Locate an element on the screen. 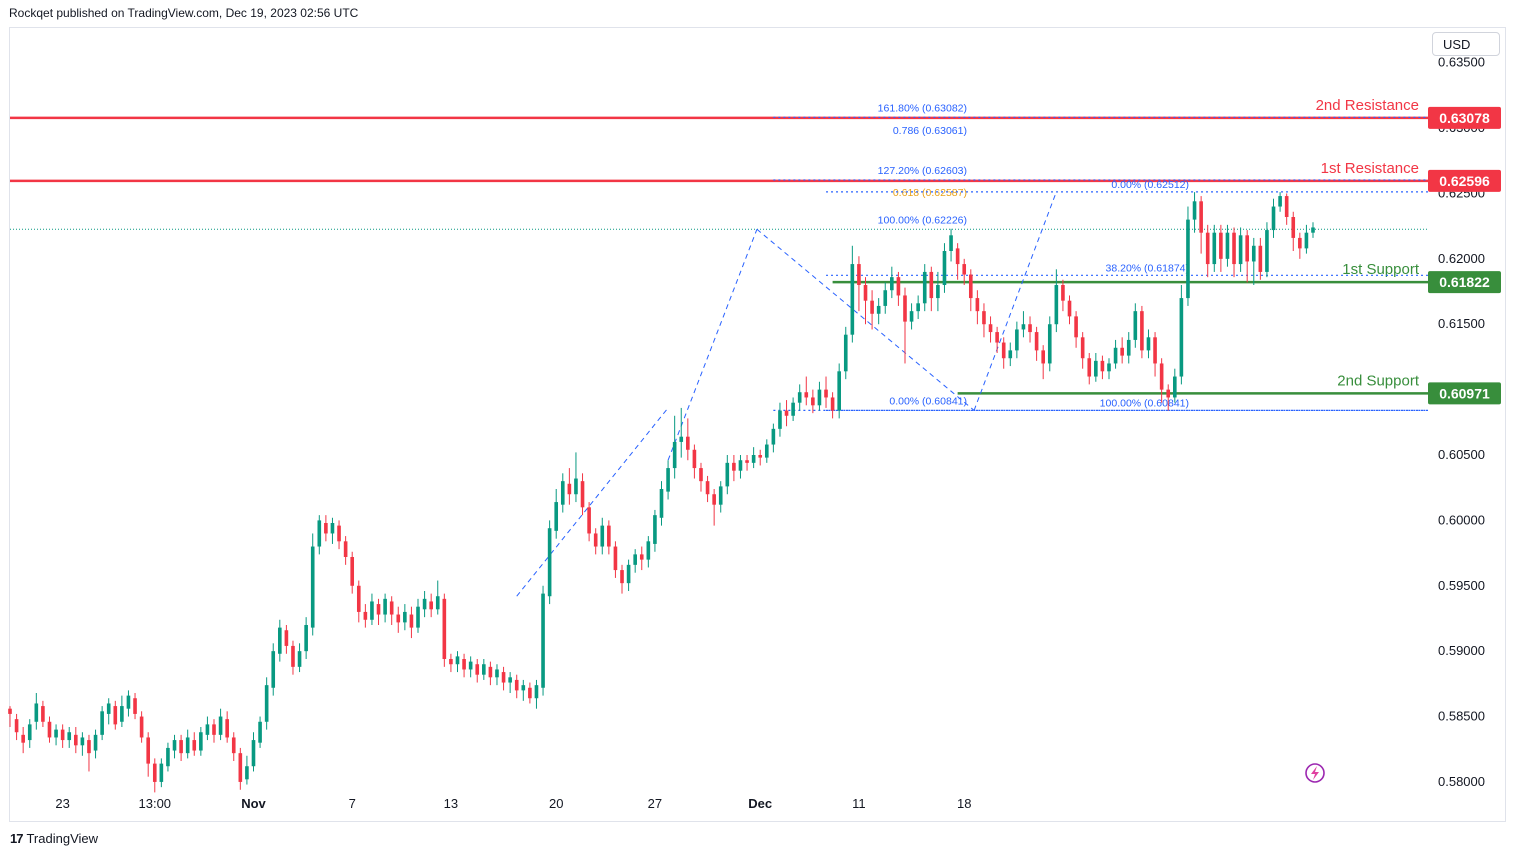  currency-button: USD is located at coordinates (1466, 44).